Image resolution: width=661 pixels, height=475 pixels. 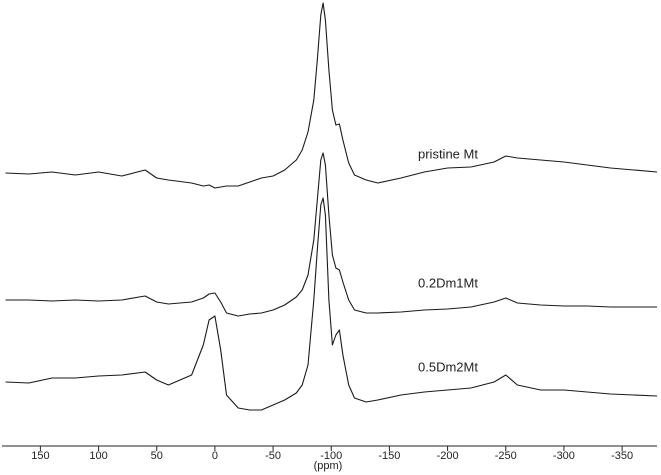 What do you see at coordinates (448, 456) in the screenshot?
I see `x-tick-label: -200` at bounding box center [448, 456].